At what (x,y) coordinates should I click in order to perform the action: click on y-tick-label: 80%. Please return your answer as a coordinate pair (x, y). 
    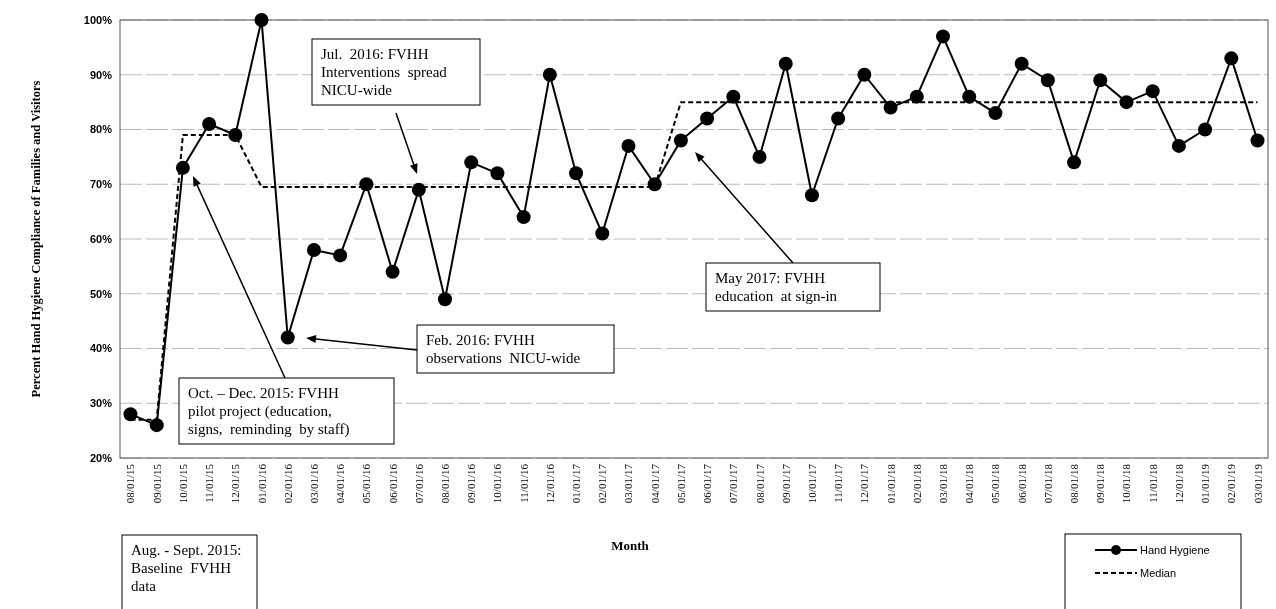
    Looking at the image, I should click on (101, 129).